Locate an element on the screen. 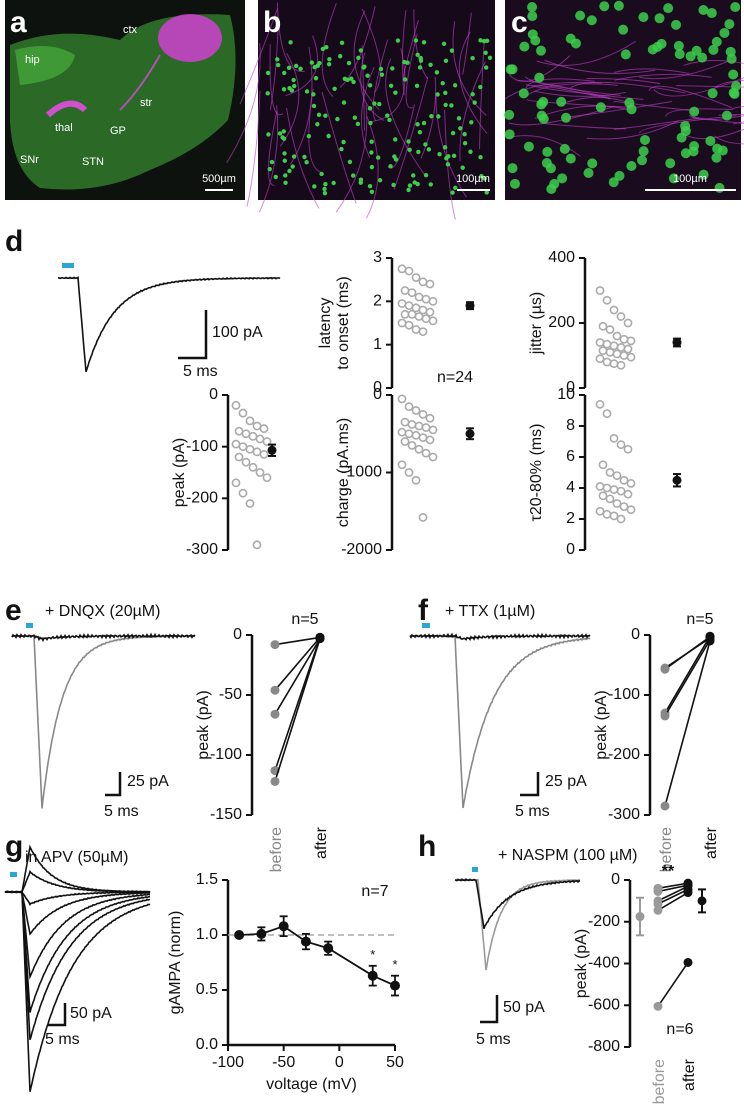  condition: + DNQX (20µM) is located at coordinates (102, 611).